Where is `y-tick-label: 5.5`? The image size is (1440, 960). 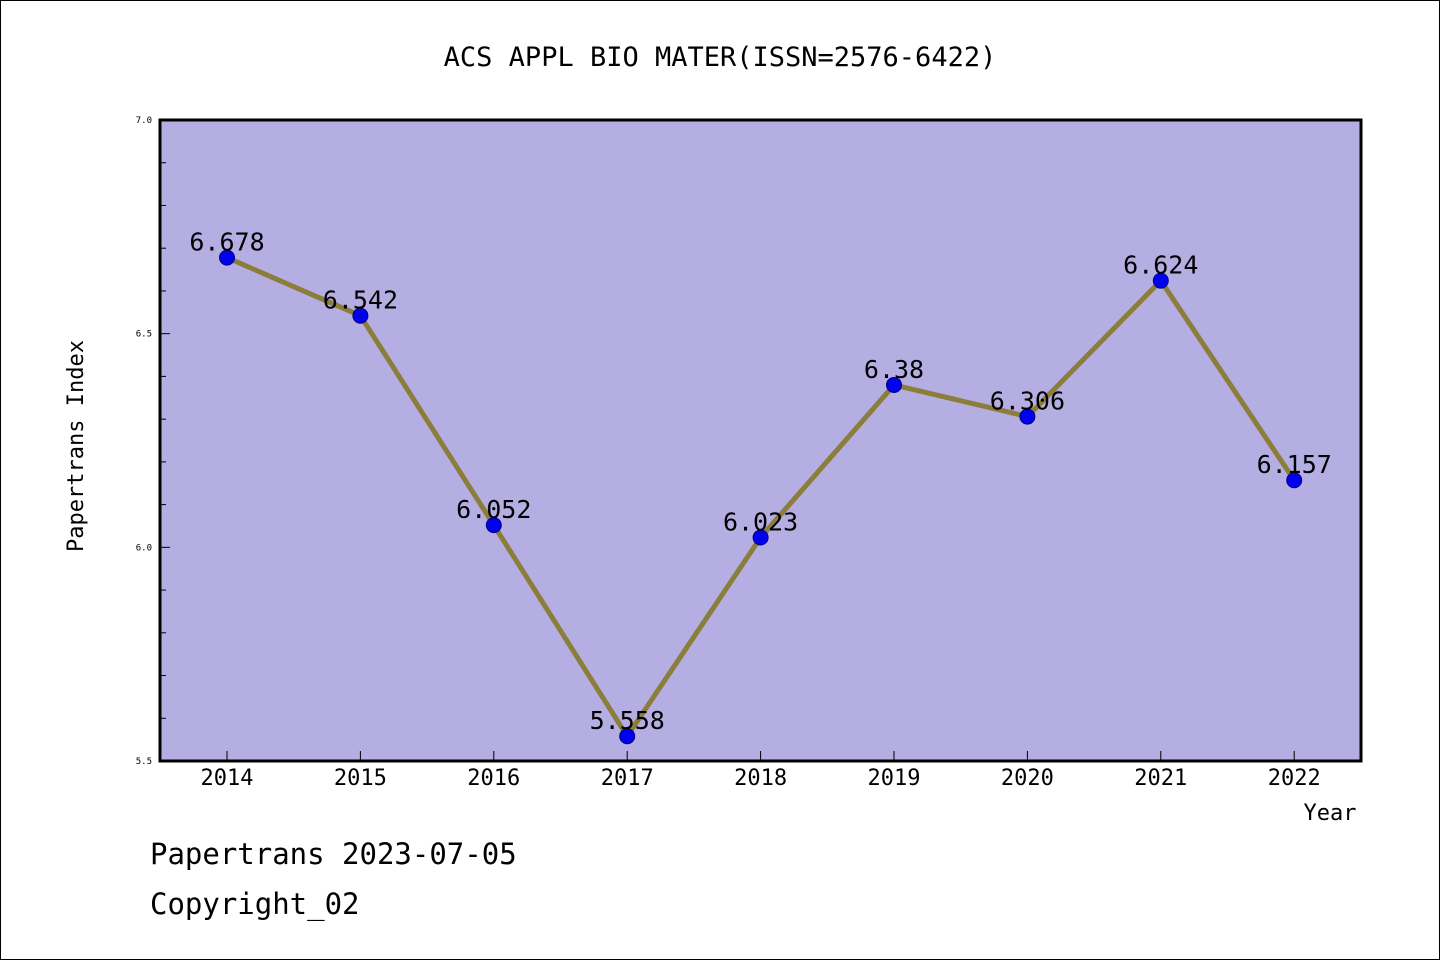
y-tick-label: 5.5 is located at coordinates (144, 762).